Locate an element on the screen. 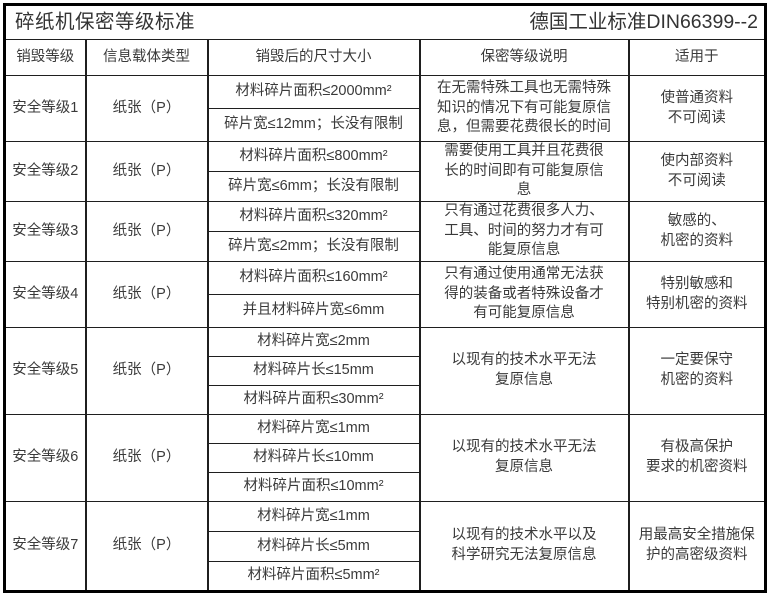  description-cell: 只有通过使用通常无法获 得的装备或者特殊设备才 有可能复原信息 is located at coordinates (524, 294).